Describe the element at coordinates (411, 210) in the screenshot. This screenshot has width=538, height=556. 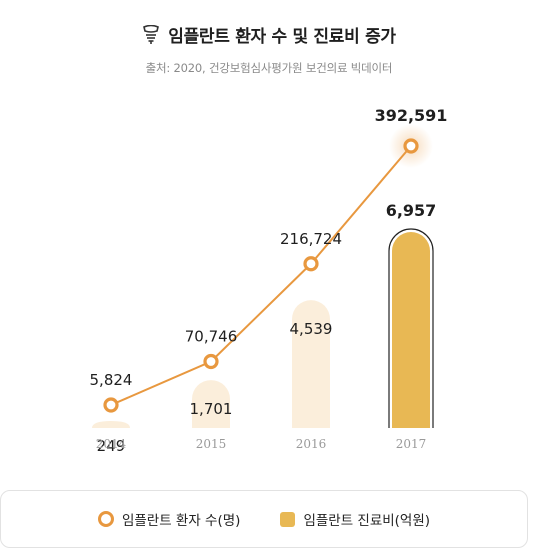
I see `bar-label-2017: 6,957` at that location.